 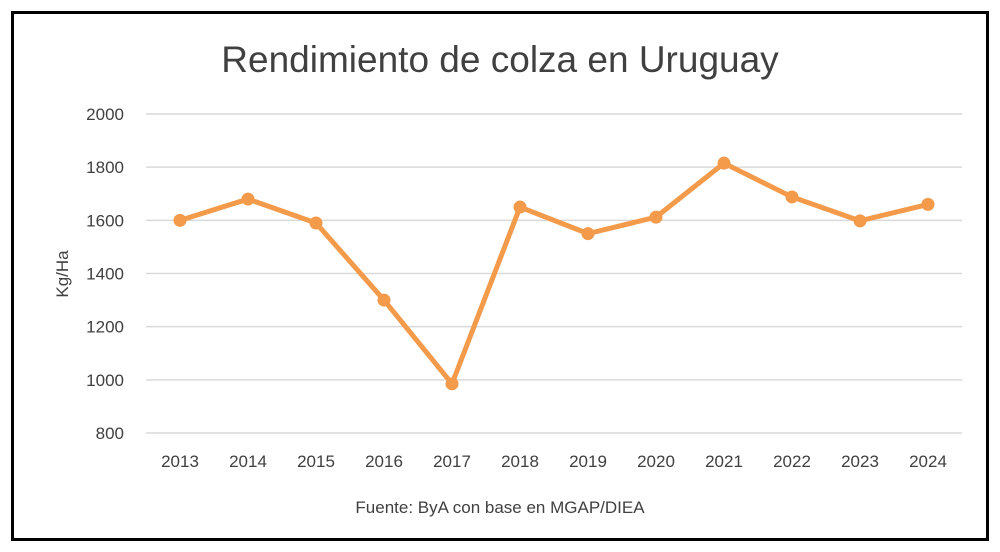 What do you see at coordinates (792, 197) in the screenshot?
I see `data-point-2022` at bounding box center [792, 197].